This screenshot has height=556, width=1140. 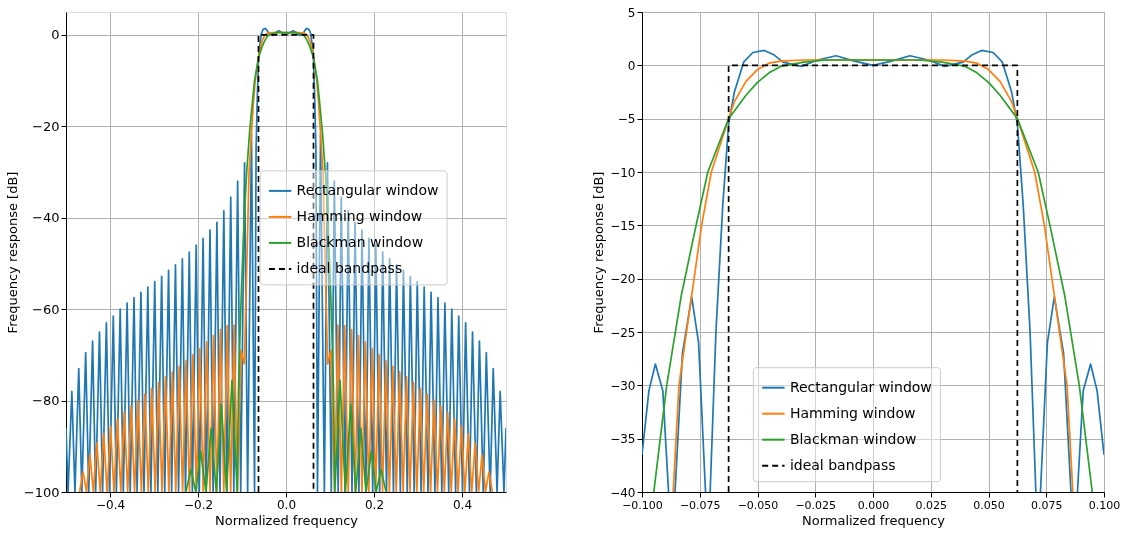 I want to click on y-tick-label: 5, so click(x=631, y=12).